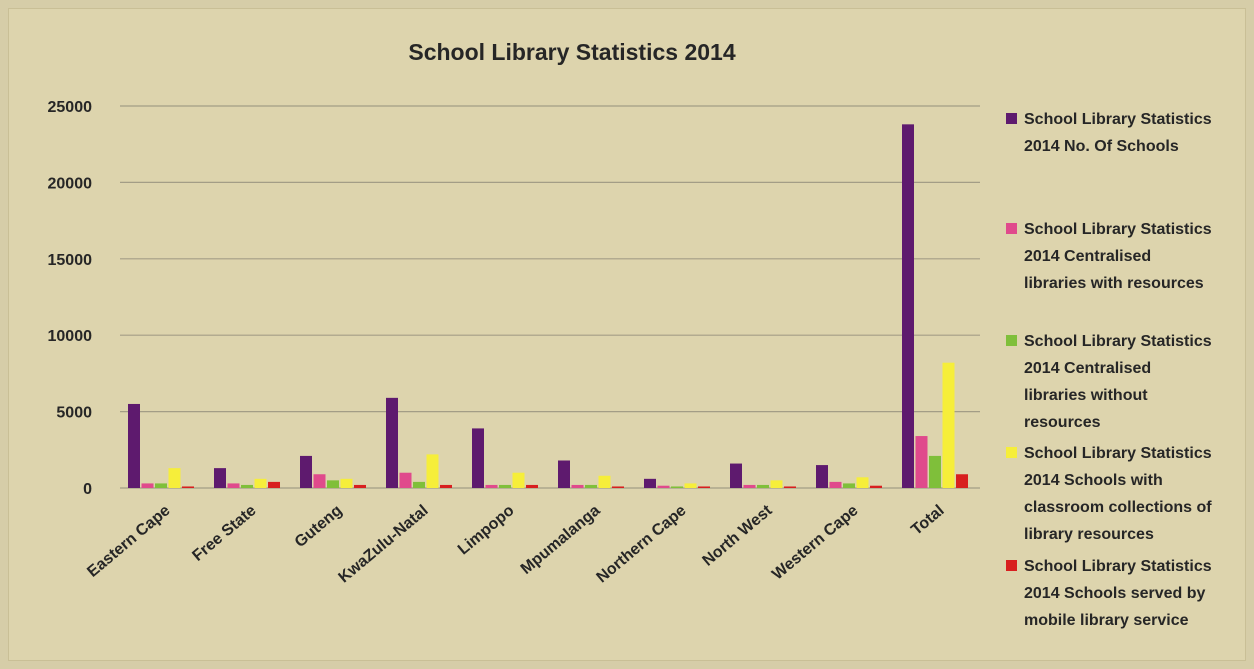 The image size is (1254, 669). What do you see at coordinates (384, 544) in the screenshot?
I see `x-tick-label: KwaZulu-Natal` at bounding box center [384, 544].